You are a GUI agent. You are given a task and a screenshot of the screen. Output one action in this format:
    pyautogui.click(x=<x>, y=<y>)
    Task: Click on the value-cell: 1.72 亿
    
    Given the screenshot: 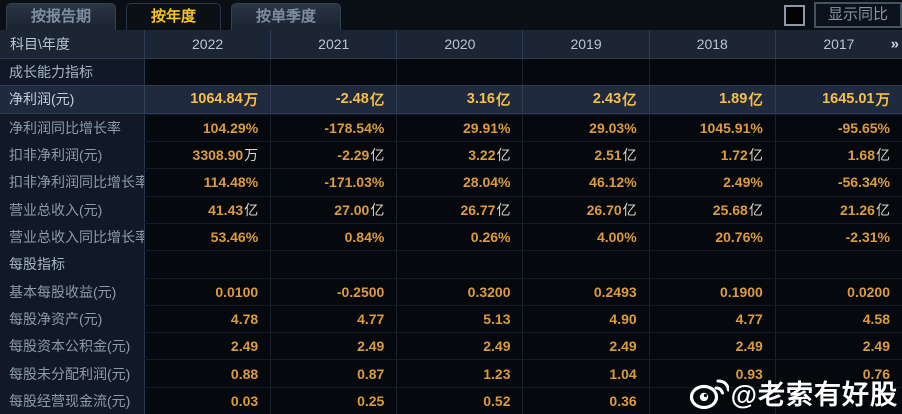 What is the action you would take?
    pyautogui.click(x=712, y=155)
    